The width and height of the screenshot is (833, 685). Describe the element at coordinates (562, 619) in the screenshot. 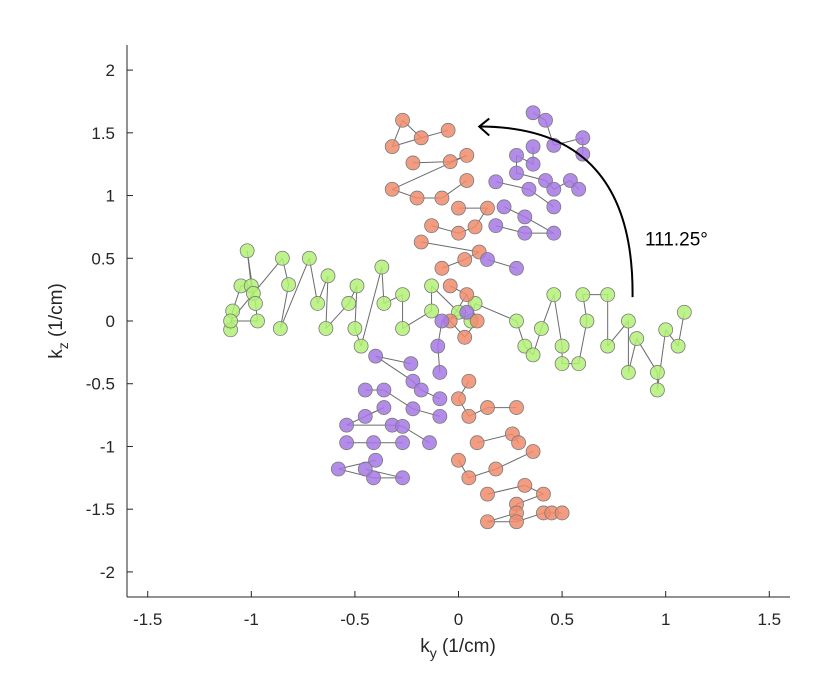

I see `x-tick-label: 0.5` at that location.